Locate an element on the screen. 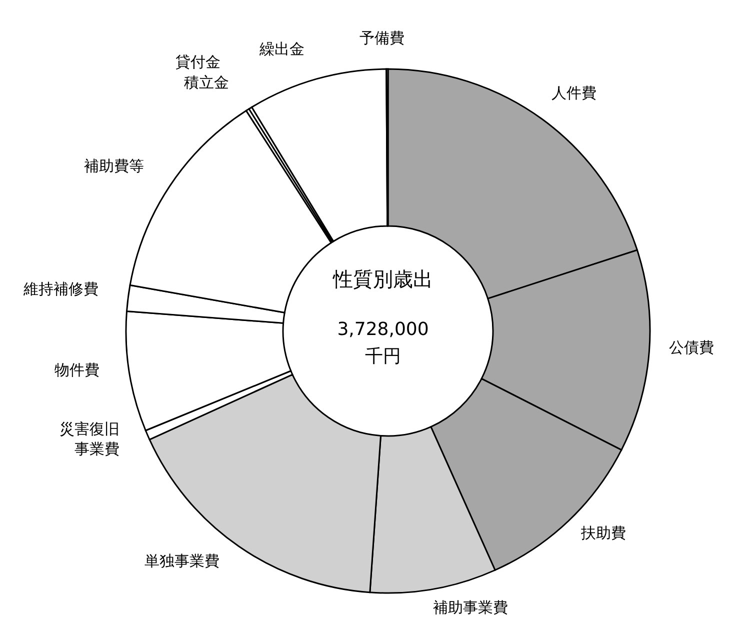 The width and height of the screenshot is (733, 635). slice-label: 人件費 is located at coordinates (574, 93).